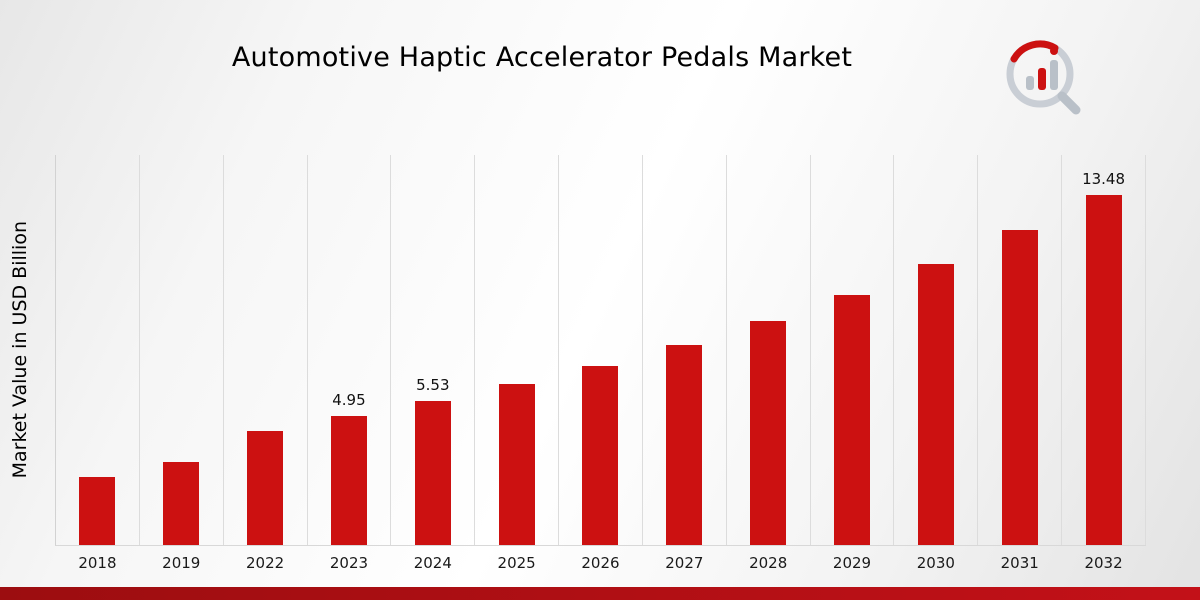 The width and height of the screenshot is (1200, 600). I want to click on brand-logo, so click(1038, 71).